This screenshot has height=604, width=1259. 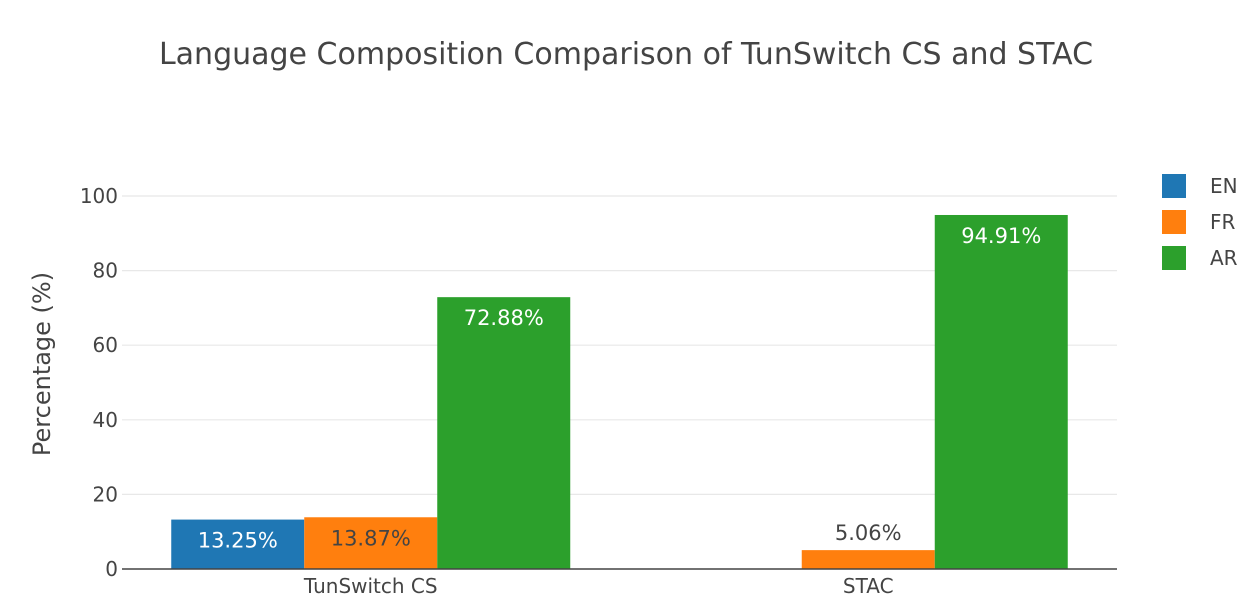 I want to click on y-axis-title: Percentage (%), so click(x=42, y=364).